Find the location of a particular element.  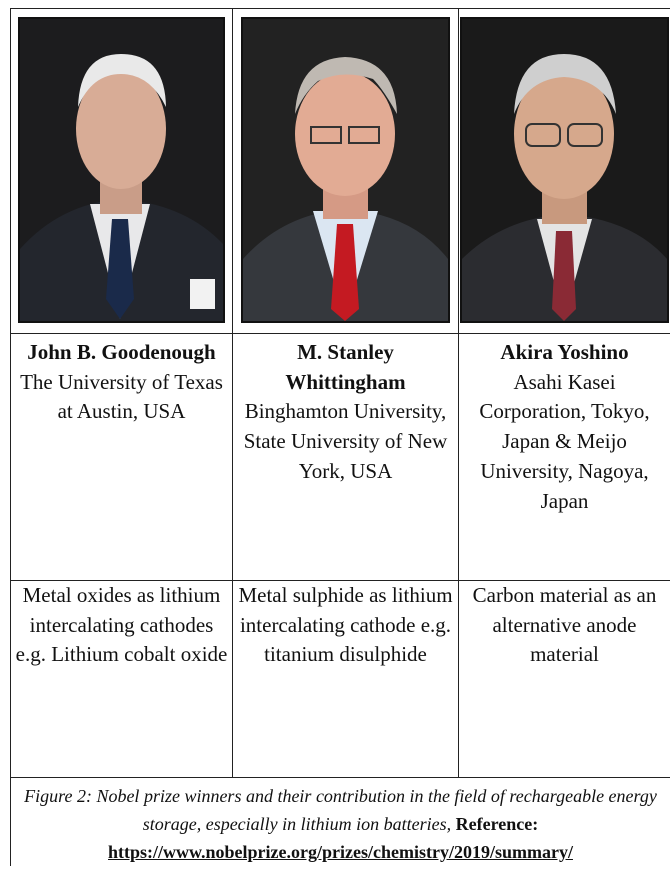

affiliation: The University of Texas at Austin, USA is located at coordinates (121, 396).